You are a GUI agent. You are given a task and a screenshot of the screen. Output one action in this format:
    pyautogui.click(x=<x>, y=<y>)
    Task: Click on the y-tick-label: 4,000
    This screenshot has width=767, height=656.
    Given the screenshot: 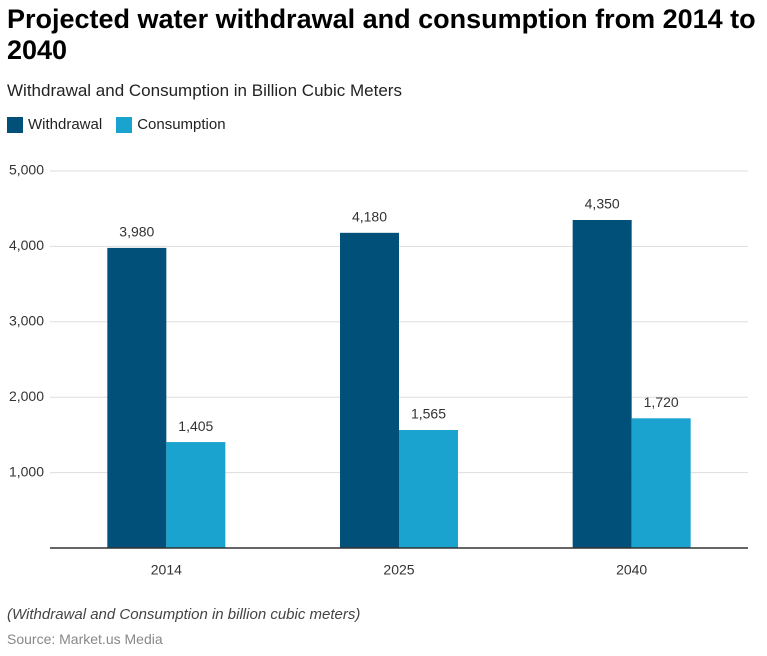 What is the action you would take?
    pyautogui.click(x=26, y=245)
    